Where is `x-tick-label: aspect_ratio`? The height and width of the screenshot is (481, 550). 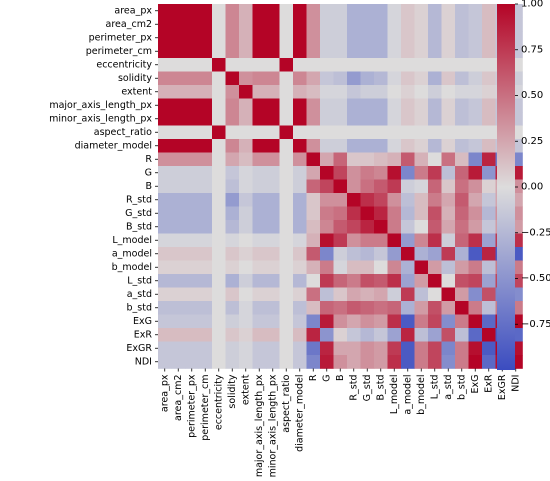 x-tick-label: aspect_ratio is located at coordinates (286, 403).